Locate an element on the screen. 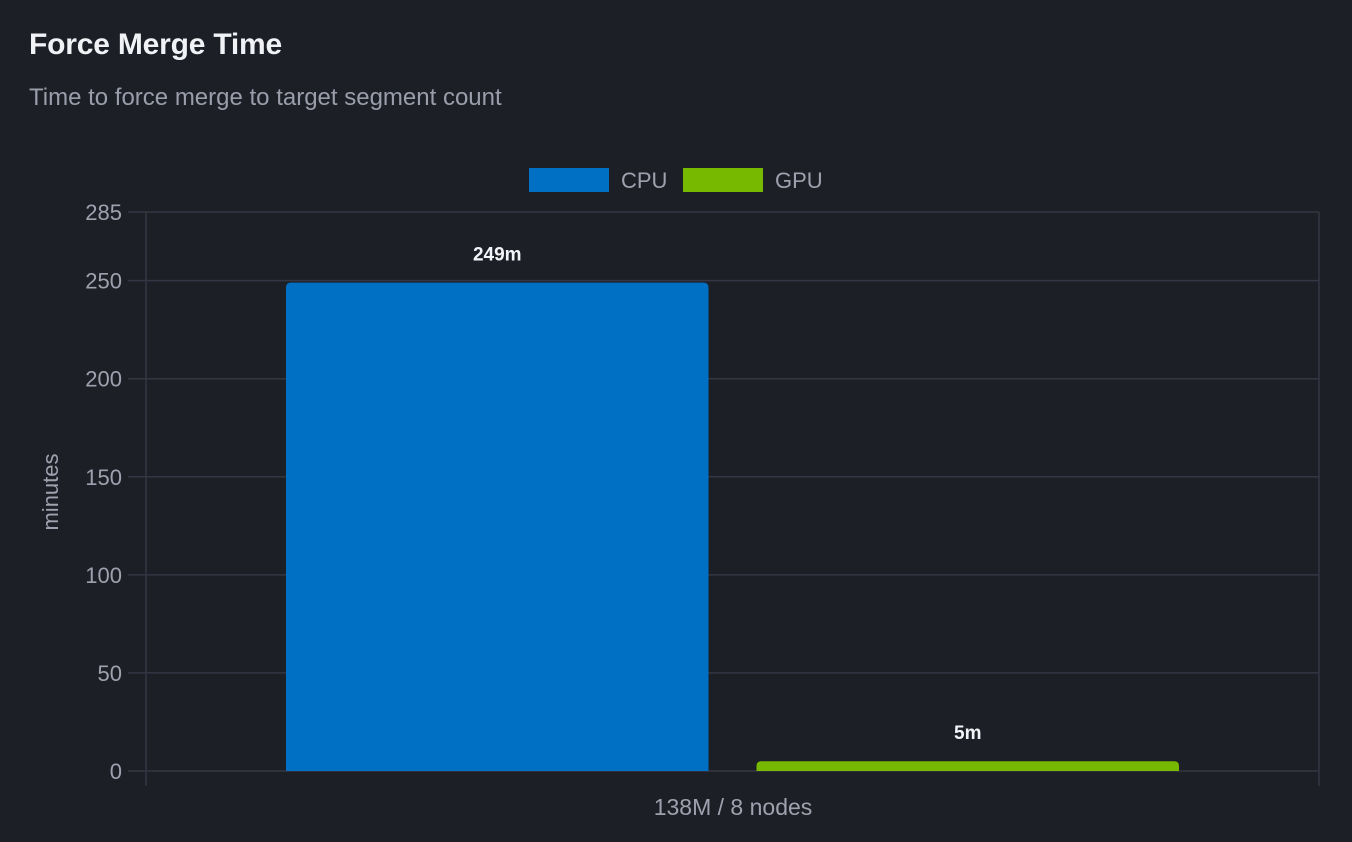  legend-label-gpu: GPU is located at coordinates (799, 180).